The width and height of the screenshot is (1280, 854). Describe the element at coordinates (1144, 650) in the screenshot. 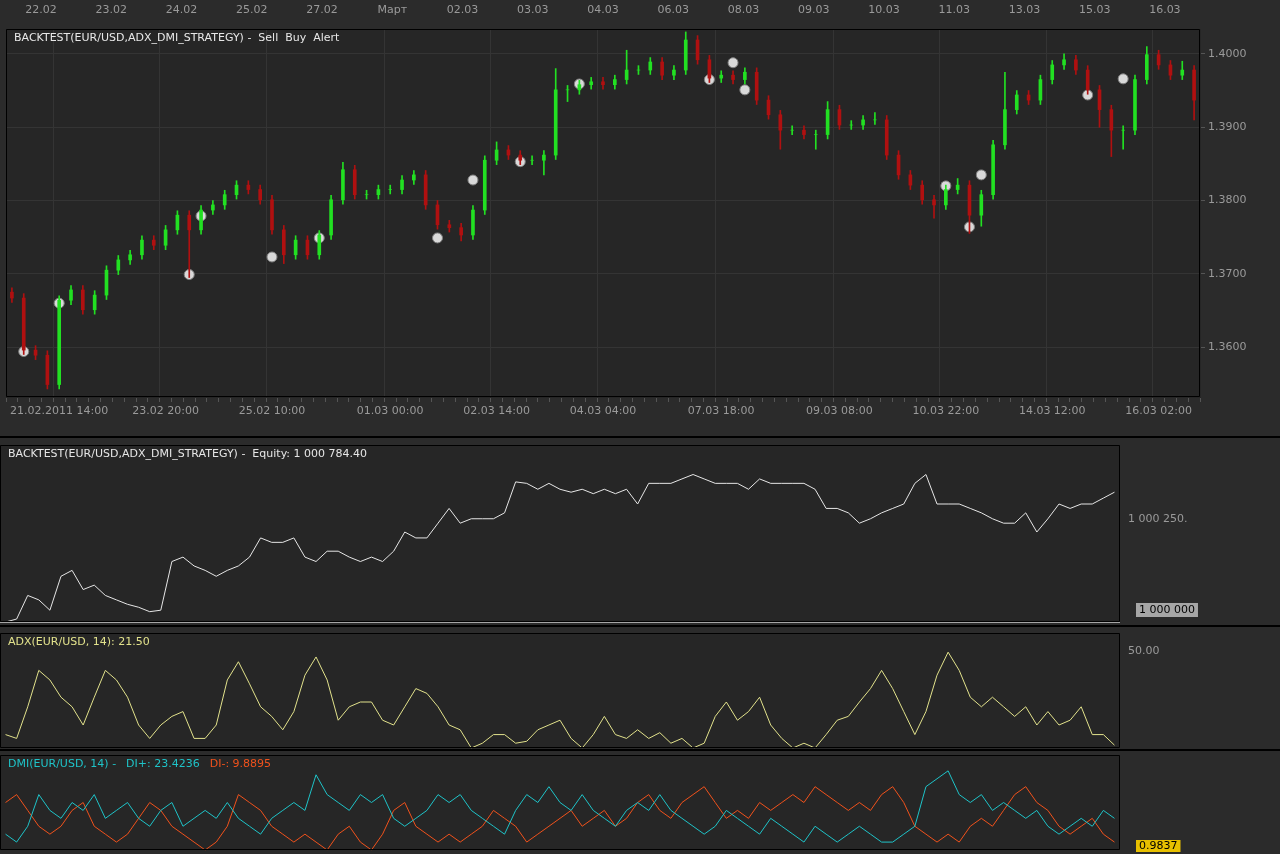

I see `text: 50.00` at that location.